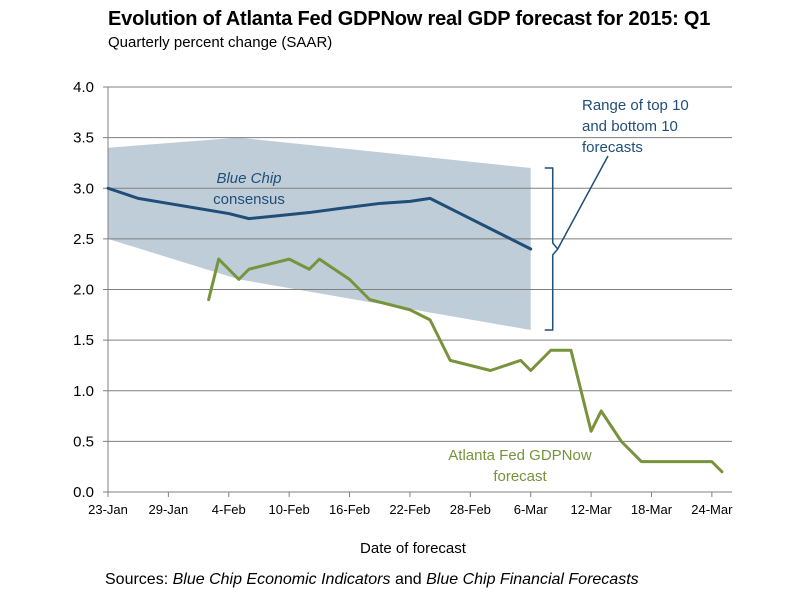 Image resolution: width=804 pixels, height=610 pixels. Describe the element at coordinates (470, 509) in the screenshot. I see `x-tick-label: 28-Feb` at that location.